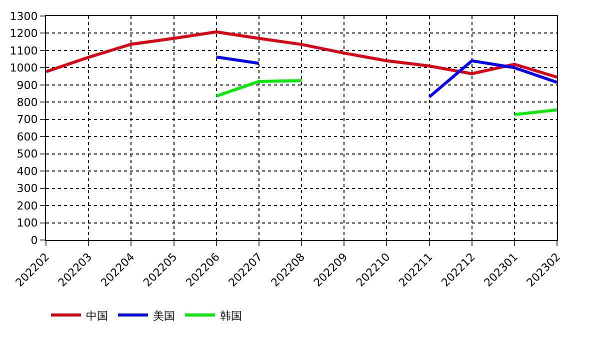 This screenshot has height=340, width=590. What do you see at coordinates (27, 171) in the screenshot?
I see `y-tick-label: 400` at bounding box center [27, 171].